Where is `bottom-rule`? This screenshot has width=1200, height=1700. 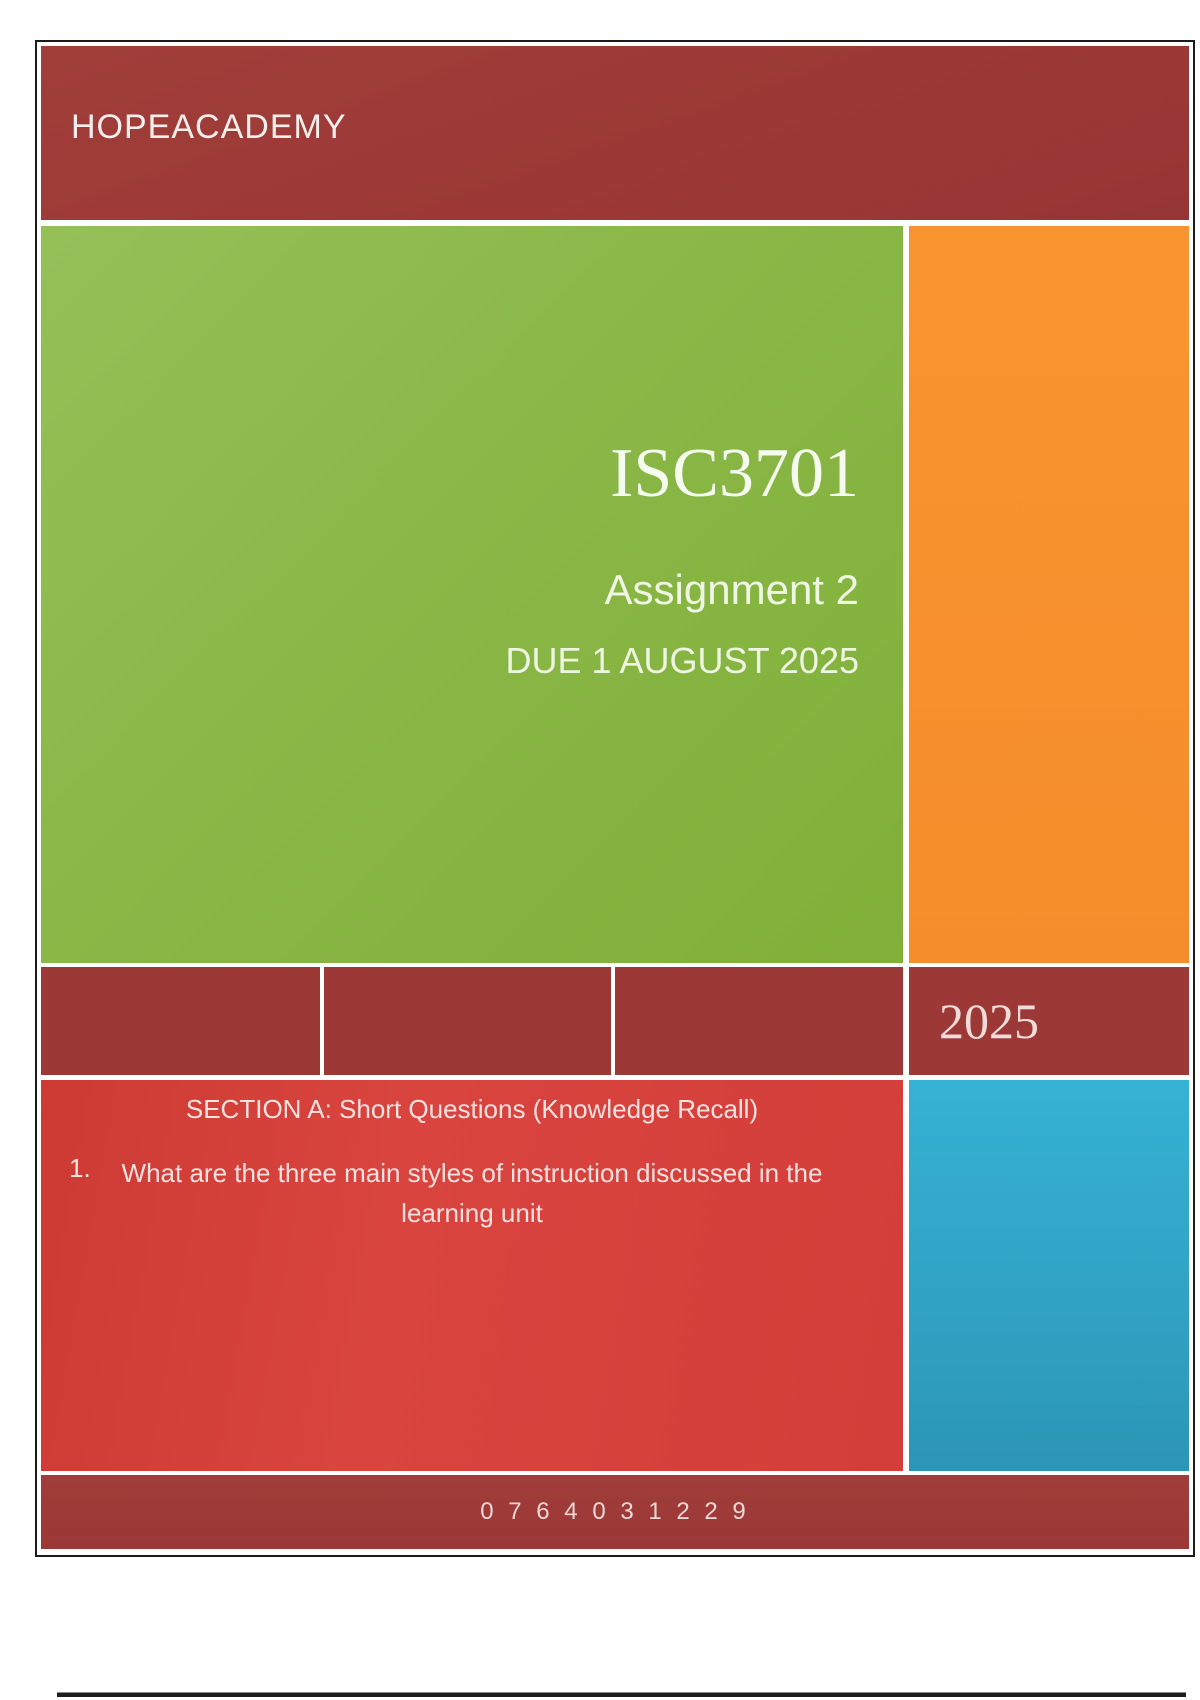 bottom-rule is located at coordinates (621, 1694).